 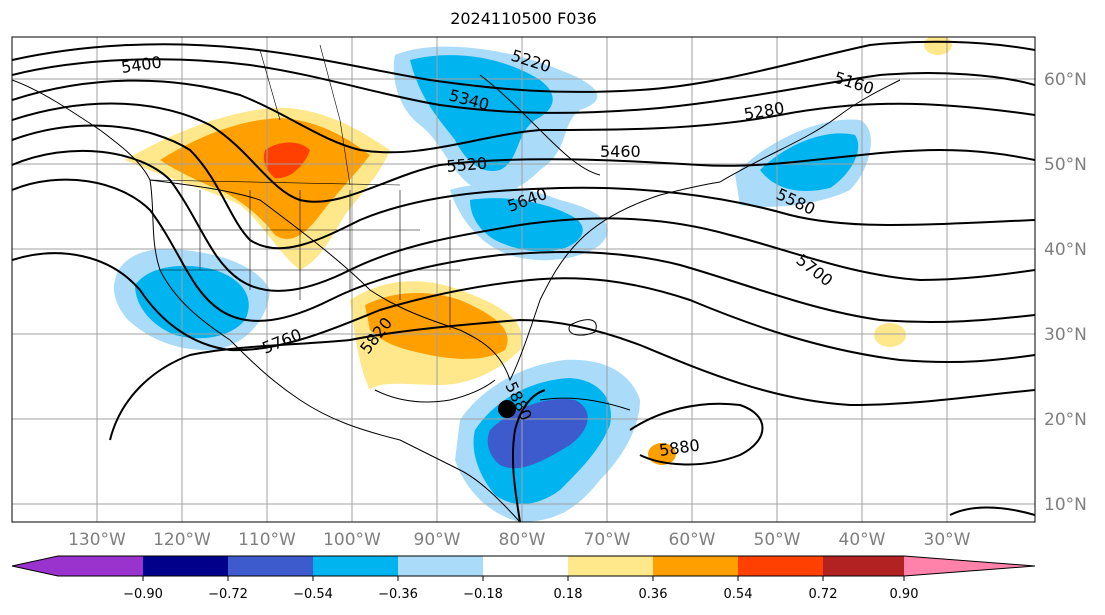 What do you see at coordinates (969, 566) in the screenshot?
I see `colorbar-high-extension` at bounding box center [969, 566].